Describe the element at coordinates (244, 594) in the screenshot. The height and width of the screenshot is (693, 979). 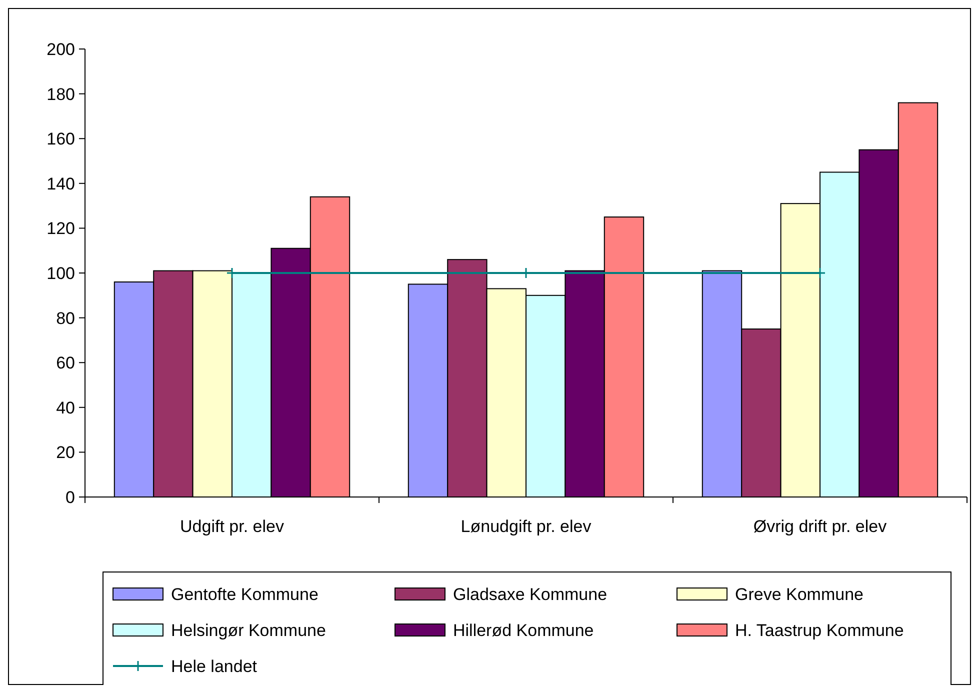
I see `legend-label: Gentofte Kommune` at that location.